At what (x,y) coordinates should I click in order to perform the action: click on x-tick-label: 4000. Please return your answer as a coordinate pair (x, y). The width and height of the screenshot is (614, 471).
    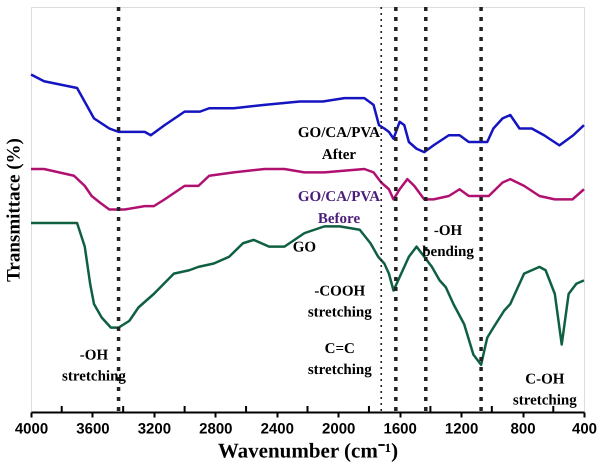
    Looking at the image, I should click on (31, 429).